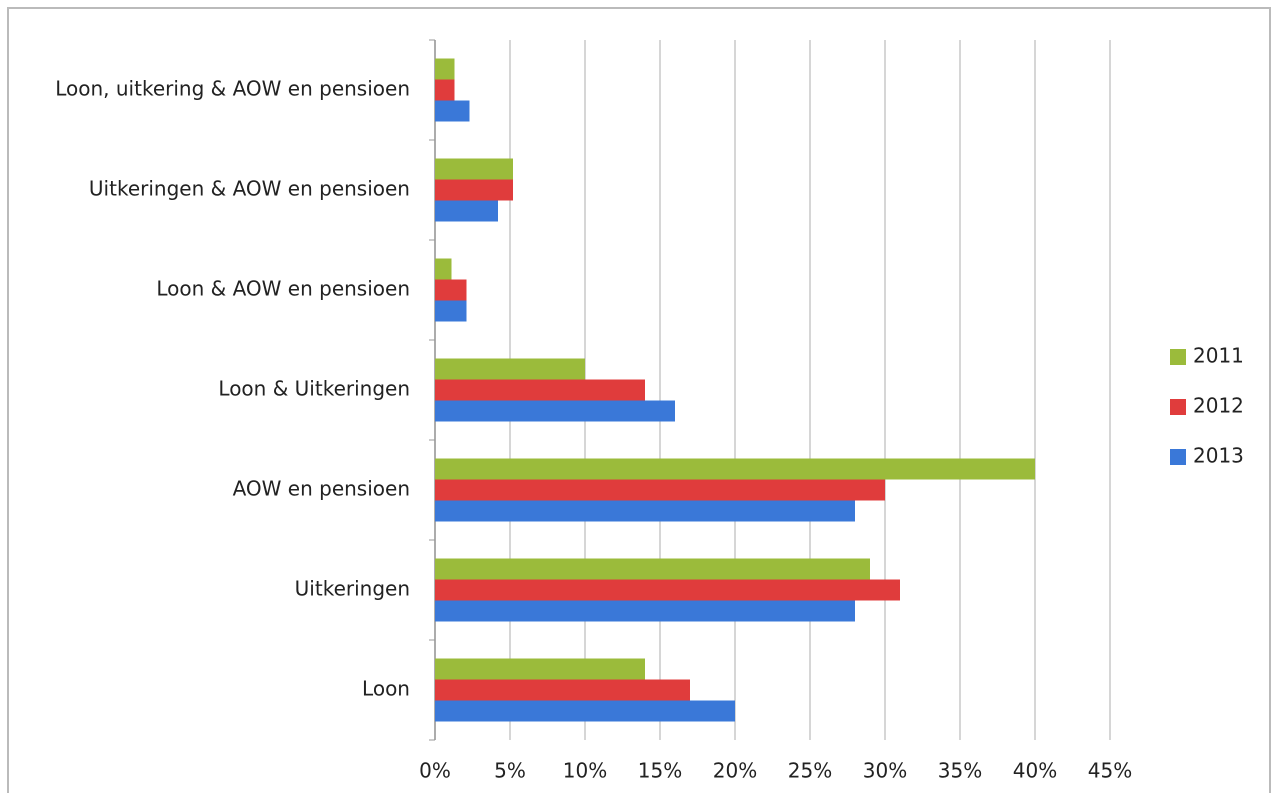 The image size is (1277, 793). What do you see at coordinates (232, 89) in the screenshot?
I see `y-tick-label: Loon, uitkering & AOW en pensioen` at bounding box center [232, 89].